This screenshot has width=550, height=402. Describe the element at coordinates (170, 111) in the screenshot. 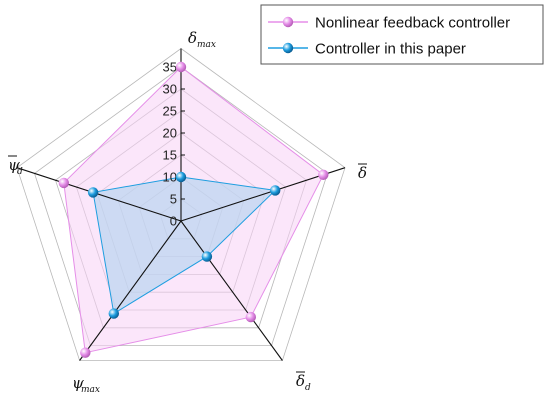

I see `tick-label: 25` at that location.